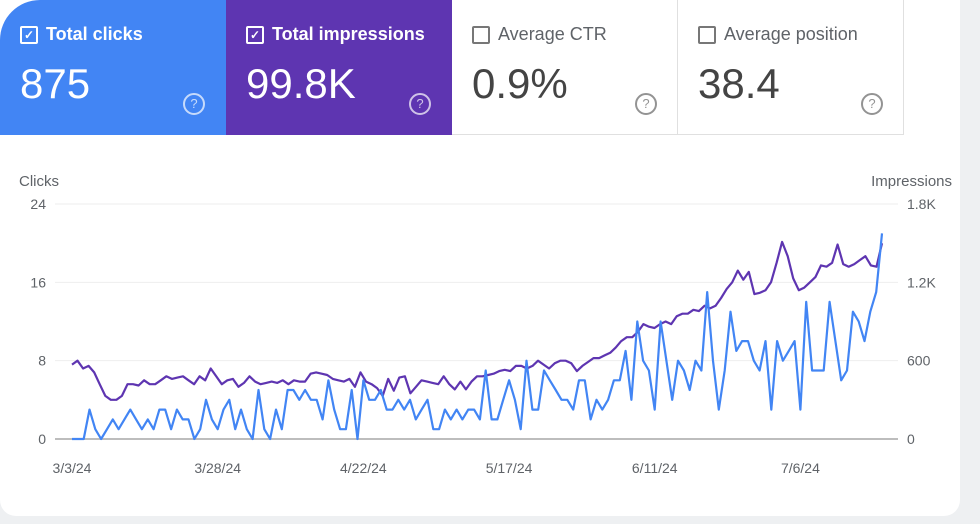 This screenshot has width=980, height=524. I want to click on card-label: Total impressions, so click(348, 34).